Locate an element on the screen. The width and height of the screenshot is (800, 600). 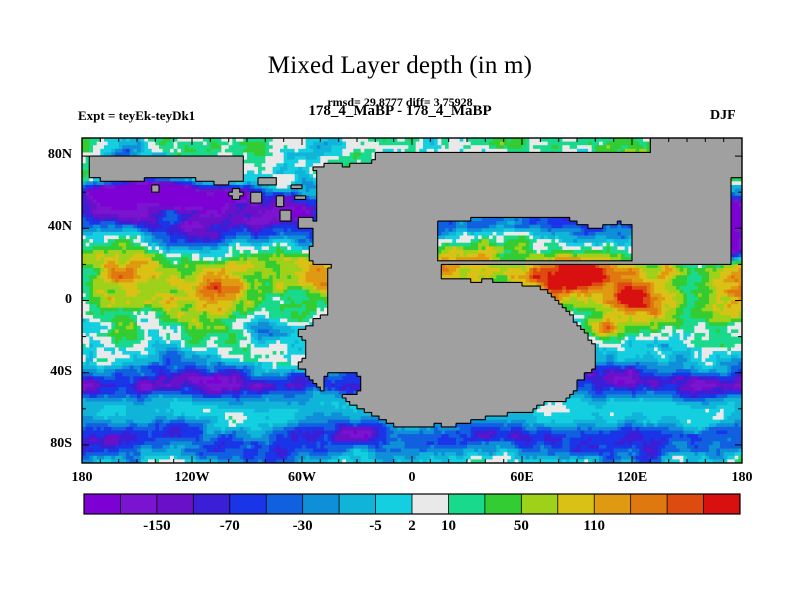
colorbar-label: -5 is located at coordinates (375, 526).